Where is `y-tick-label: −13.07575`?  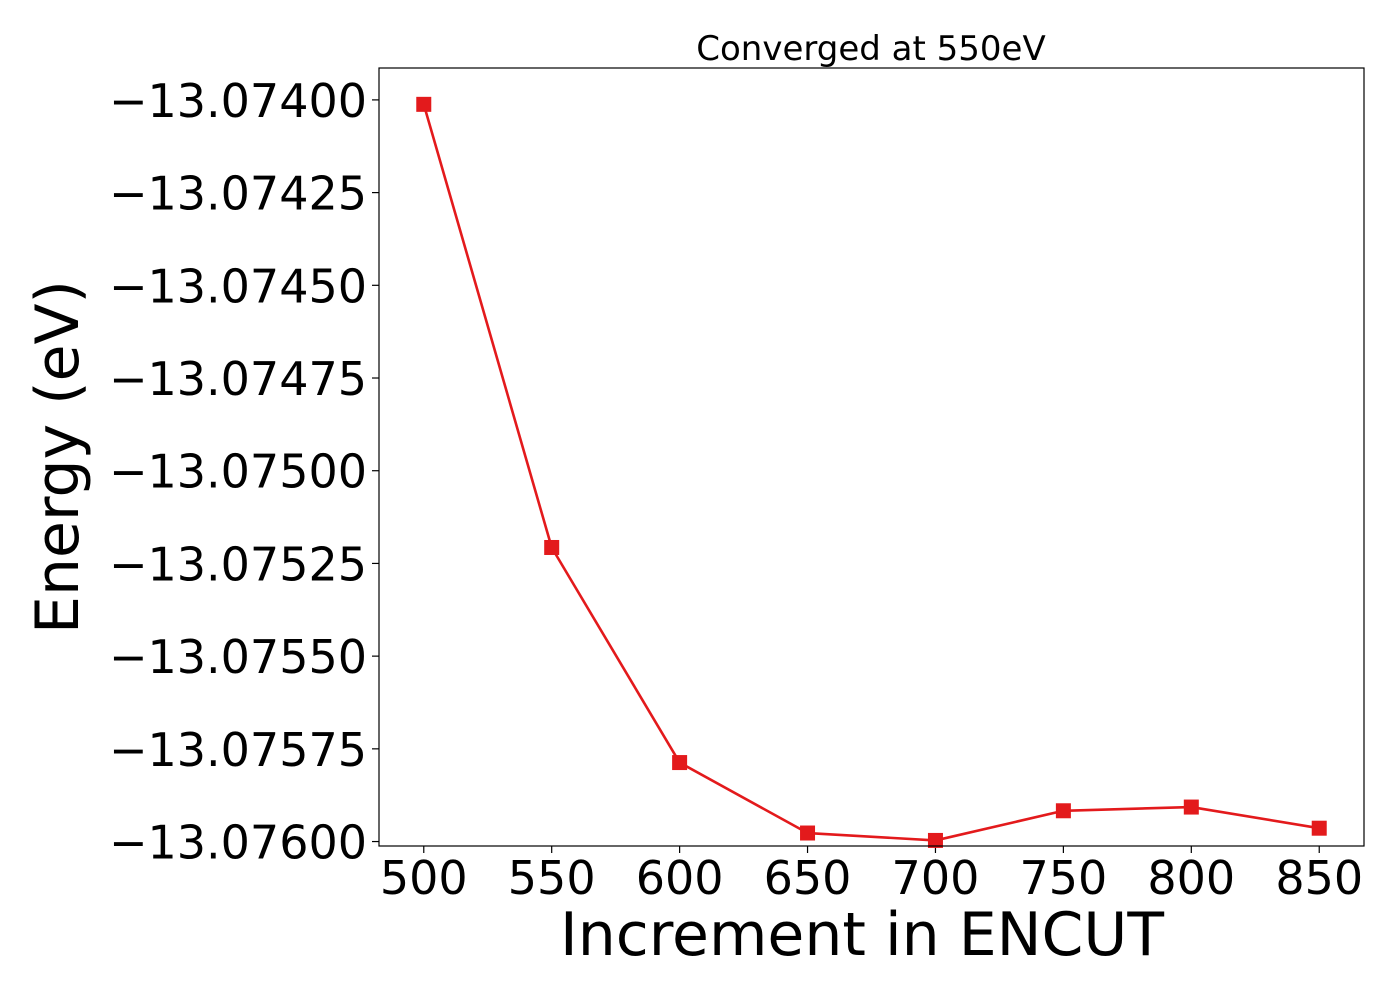 y-tick-label: −13.07575 is located at coordinates (238, 750).